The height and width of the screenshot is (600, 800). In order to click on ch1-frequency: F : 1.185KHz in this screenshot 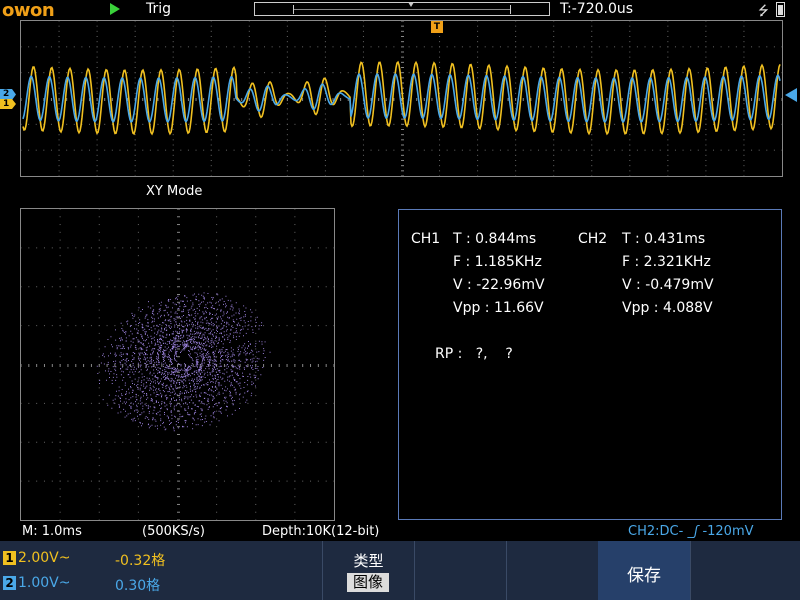, I will do `click(497, 262)`.